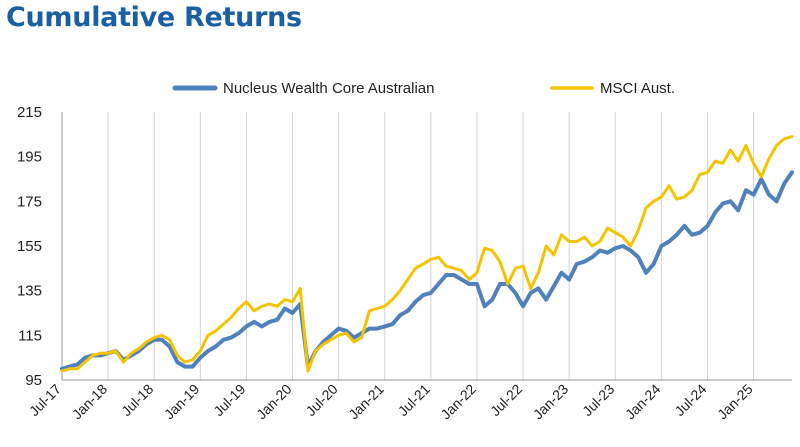 This screenshot has width=800, height=447. I want to click on x-tick-label: Jan-24, so click(643, 402).